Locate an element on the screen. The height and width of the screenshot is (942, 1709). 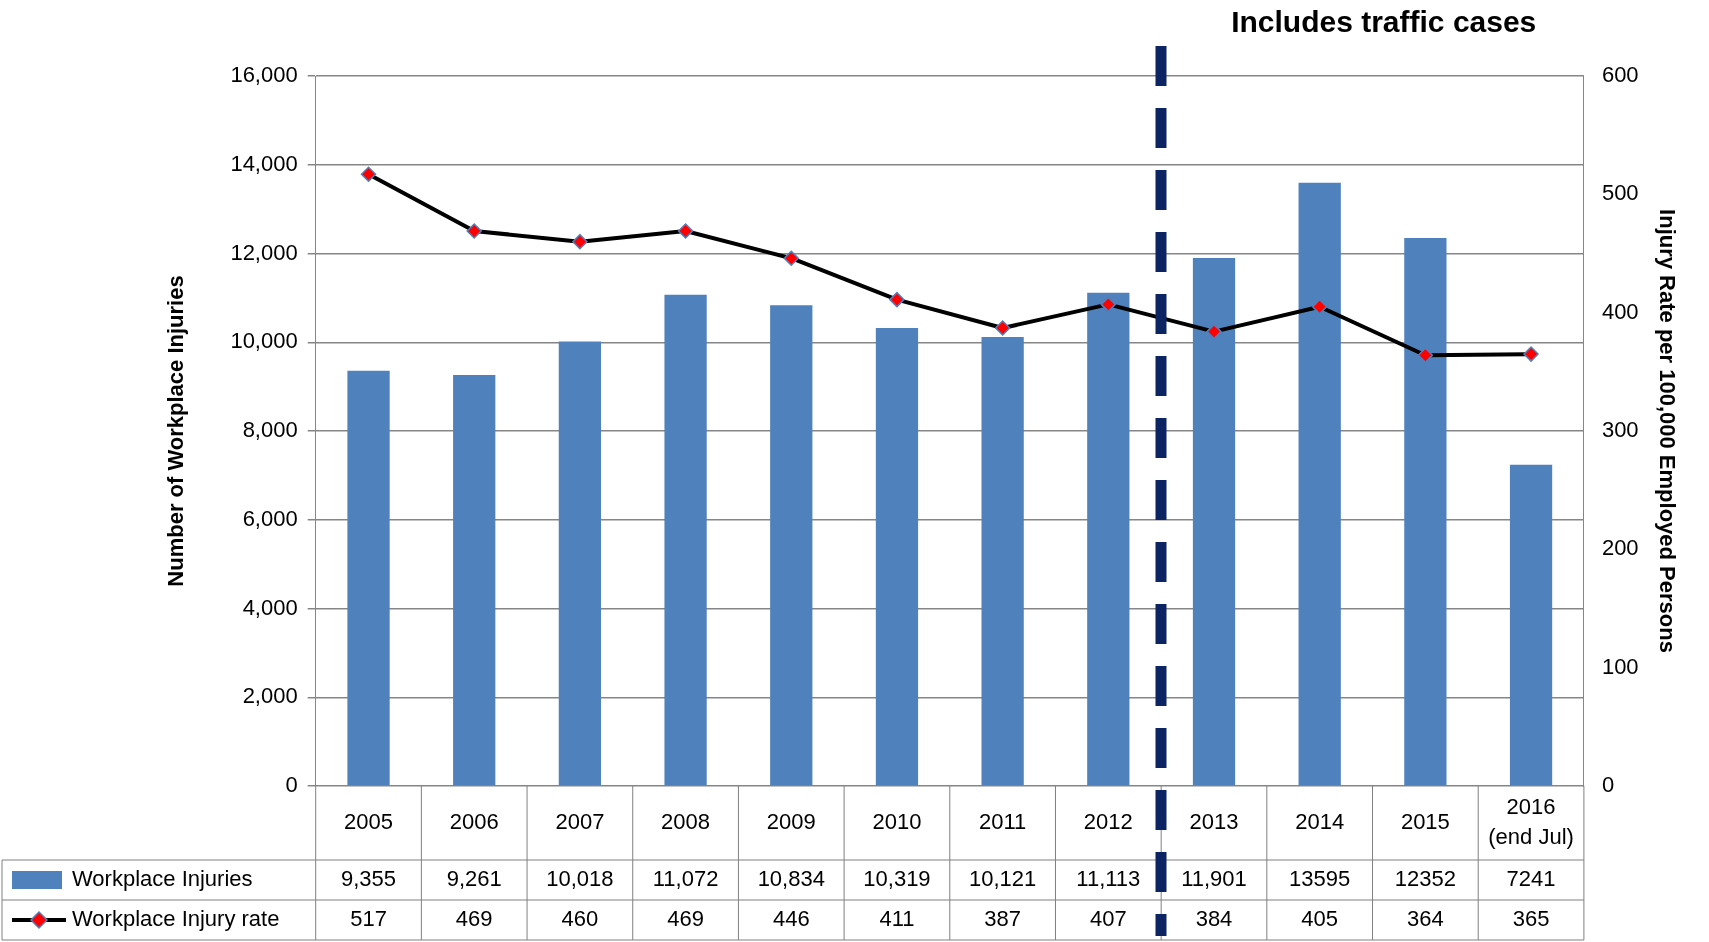
legend-label: Workplace Injury rate is located at coordinates (176, 919).